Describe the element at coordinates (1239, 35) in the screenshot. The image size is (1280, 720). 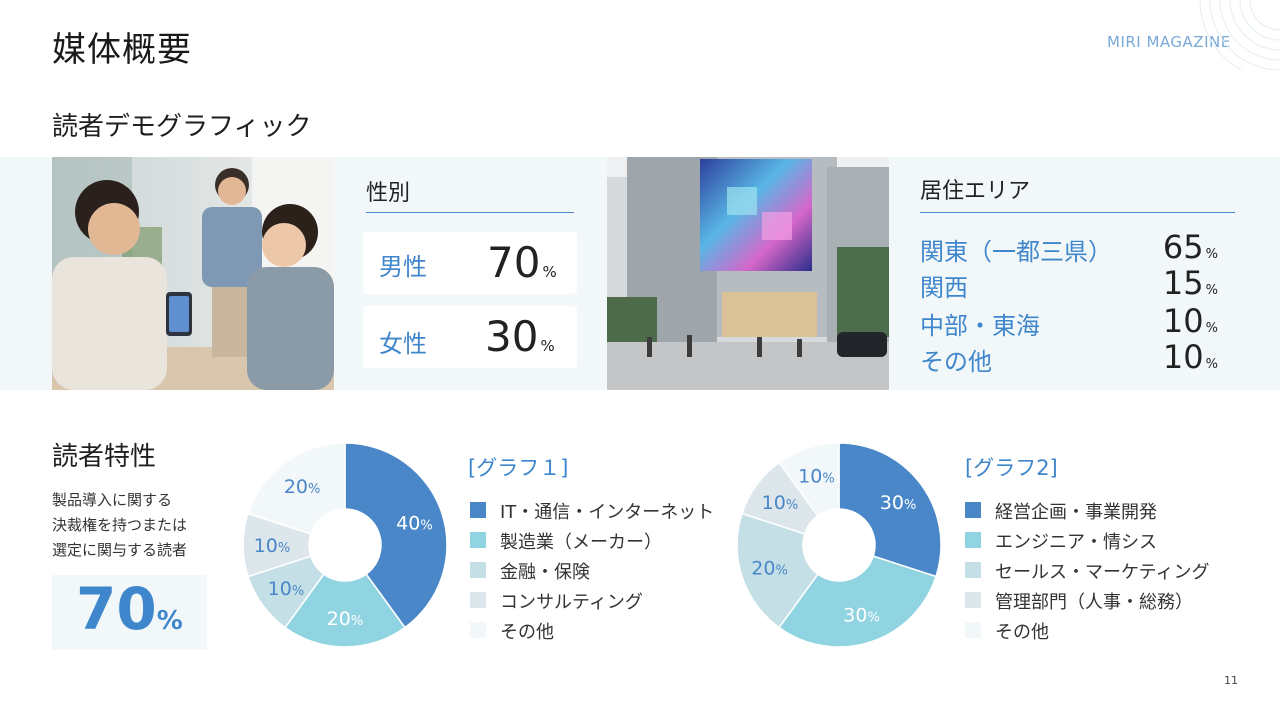
I see `decorative-arcs` at that location.